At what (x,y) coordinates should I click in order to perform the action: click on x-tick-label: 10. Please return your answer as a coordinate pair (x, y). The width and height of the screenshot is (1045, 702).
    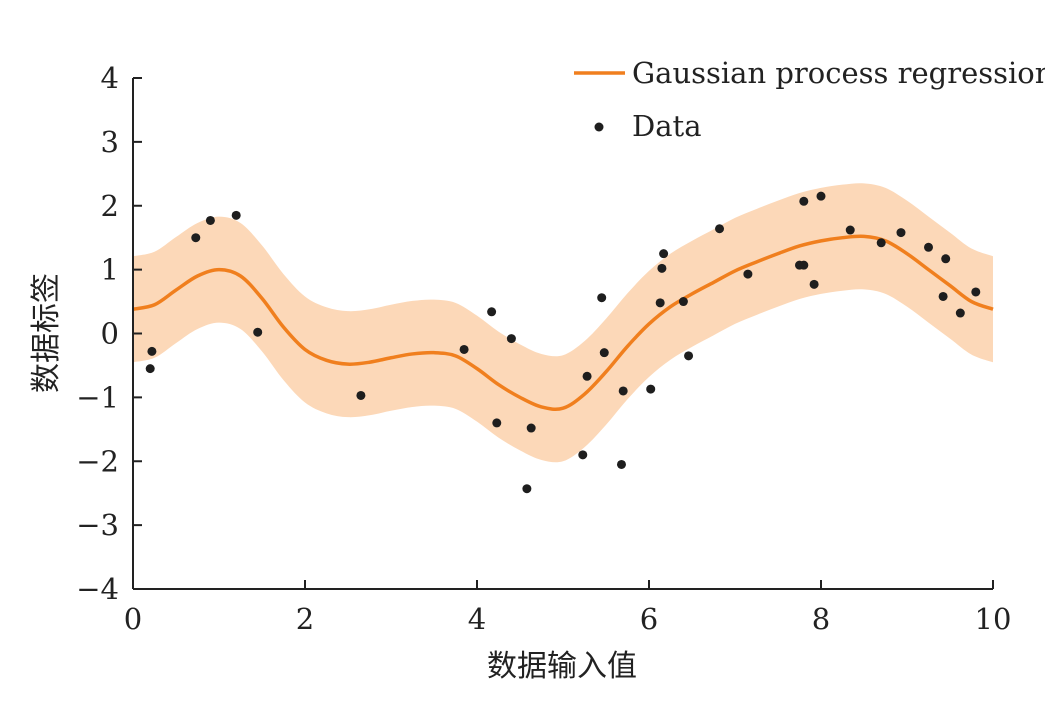
    Looking at the image, I should click on (993, 619).